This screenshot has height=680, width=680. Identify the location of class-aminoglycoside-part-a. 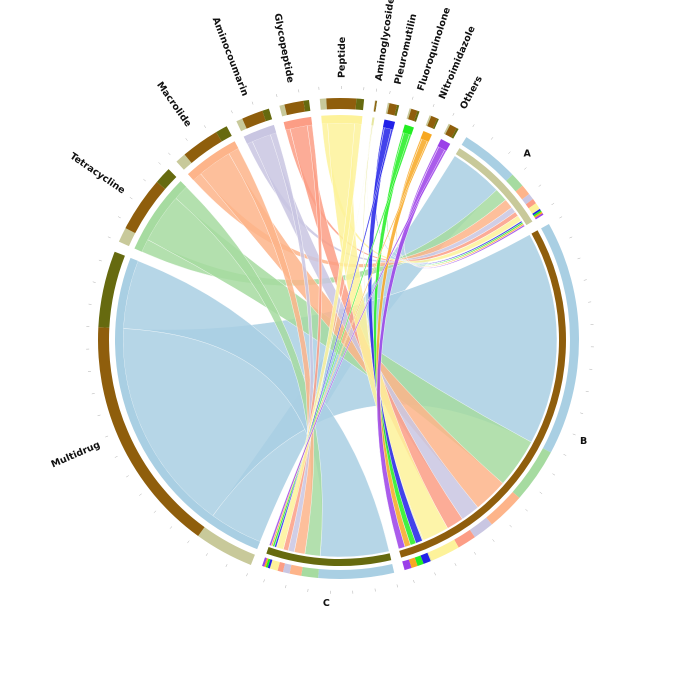
(374, 106).